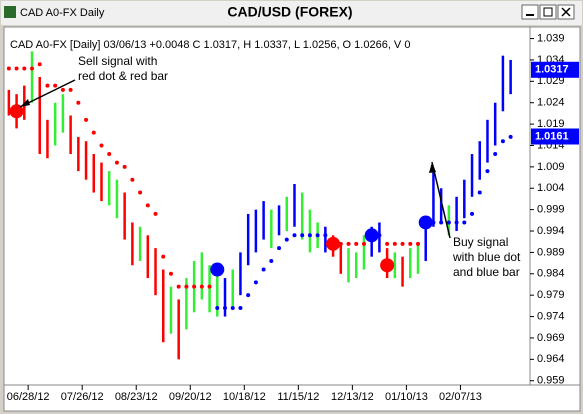 Image resolution: width=583 pixels, height=414 pixels. I want to click on price-tag-label: 1.0317, so click(552, 70).